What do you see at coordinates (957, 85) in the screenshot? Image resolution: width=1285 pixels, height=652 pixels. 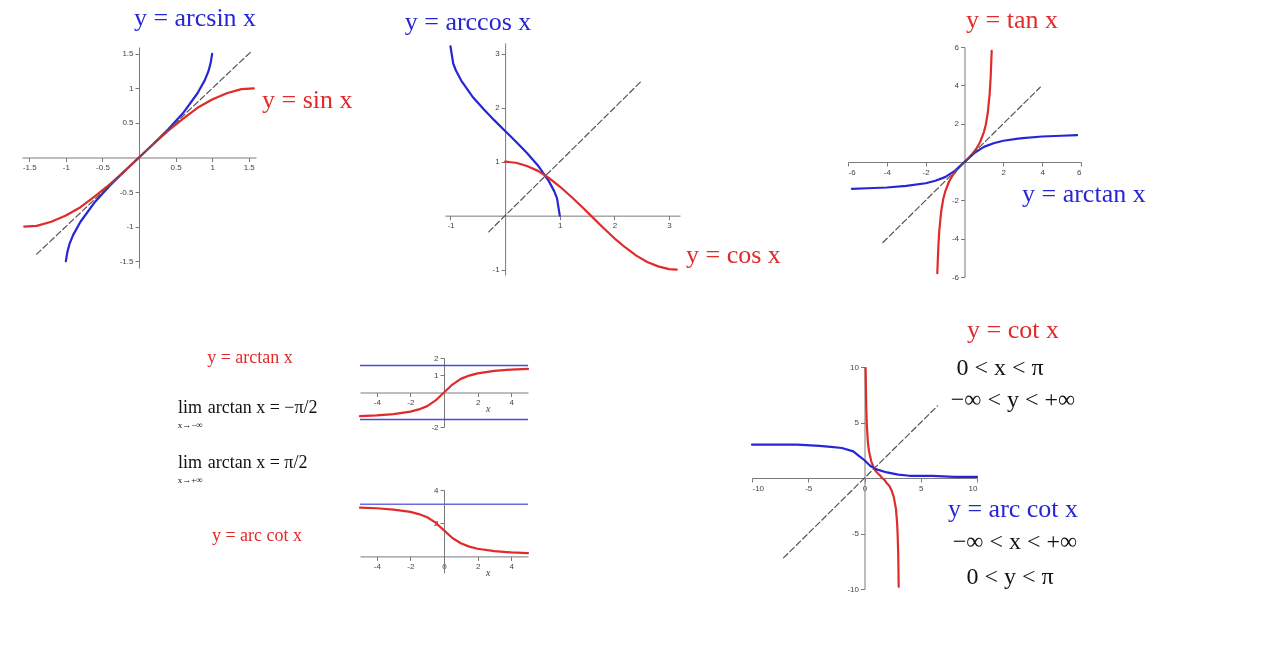 I see `y-tick-label: 4` at bounding box center [957, 85].